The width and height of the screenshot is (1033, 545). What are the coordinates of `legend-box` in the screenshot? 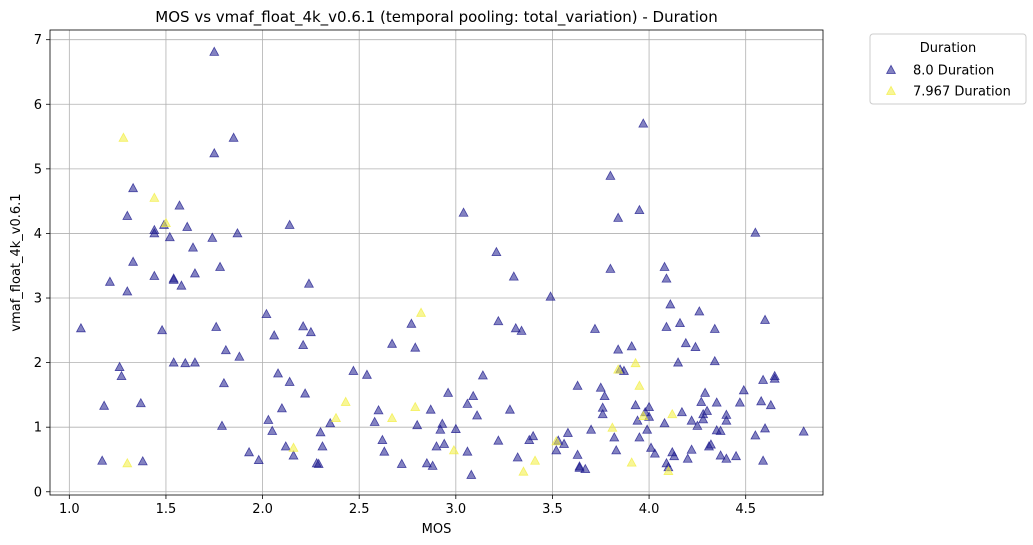 It's located at (948, 69).